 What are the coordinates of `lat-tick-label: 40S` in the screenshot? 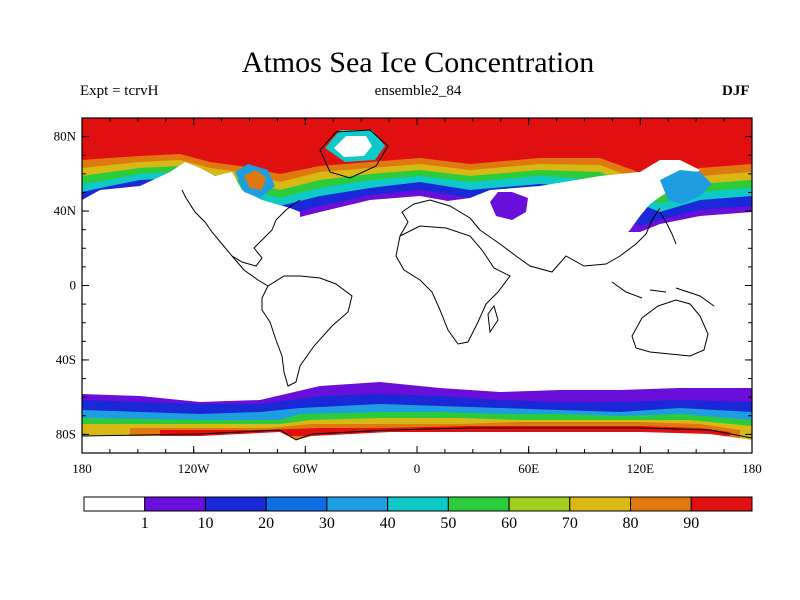 It's located at (66, 359).